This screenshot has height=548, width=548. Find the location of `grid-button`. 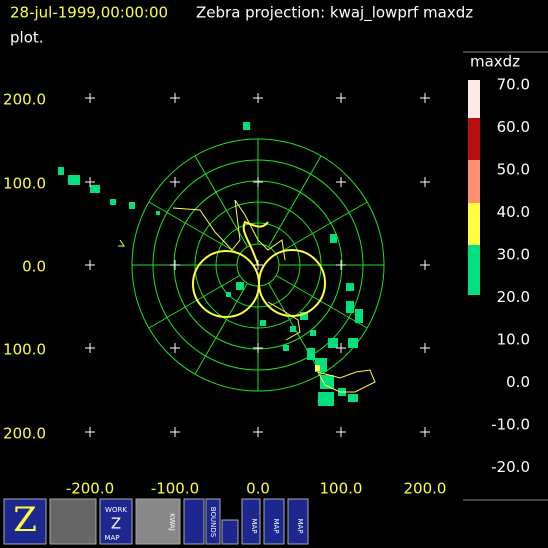

grid-button is located at coordinates (230, 532).